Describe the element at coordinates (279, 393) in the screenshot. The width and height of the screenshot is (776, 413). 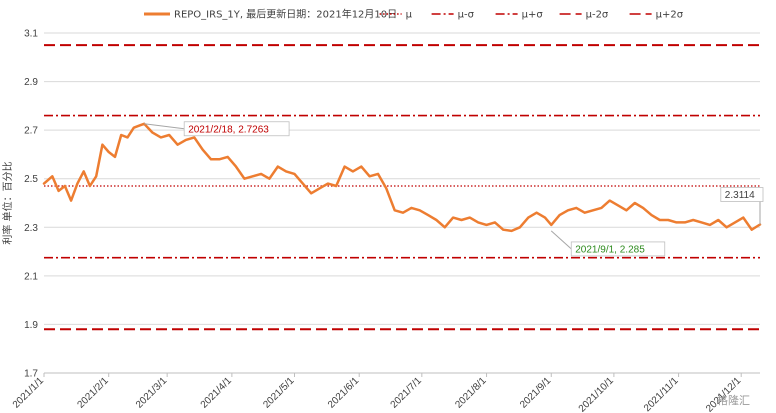
I see `x-tick-label: 2021/5/1` at that location.